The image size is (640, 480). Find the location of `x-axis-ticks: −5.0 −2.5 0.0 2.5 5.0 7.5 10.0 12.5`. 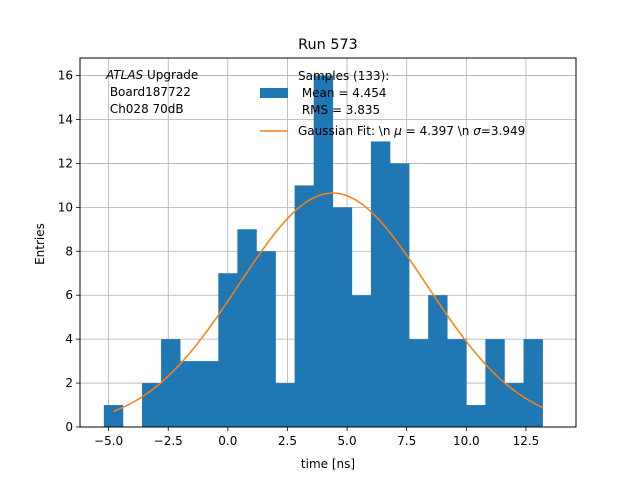

x-axis-ticks: −5.0 −2.5 0.0 2.5 5.0 7.5 10.0 12.5 is located at coordinates (316, 437).